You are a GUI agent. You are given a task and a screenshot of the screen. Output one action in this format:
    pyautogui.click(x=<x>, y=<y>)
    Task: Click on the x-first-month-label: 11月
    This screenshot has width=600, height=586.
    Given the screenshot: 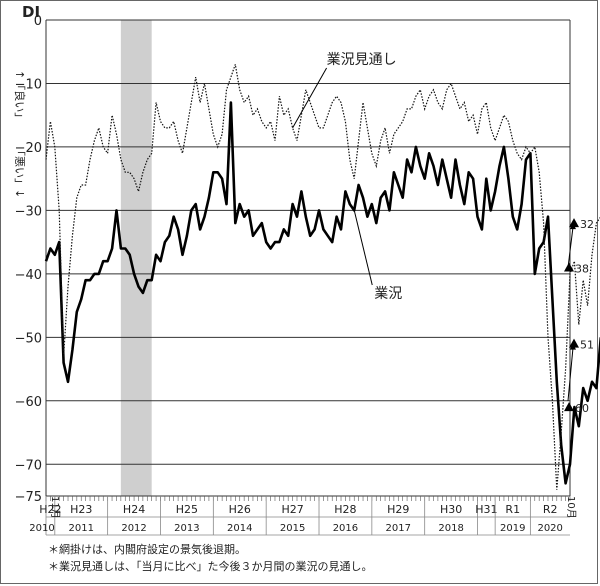 What is the action you would take?
    pyautogui.click(x=55, y=507)
    